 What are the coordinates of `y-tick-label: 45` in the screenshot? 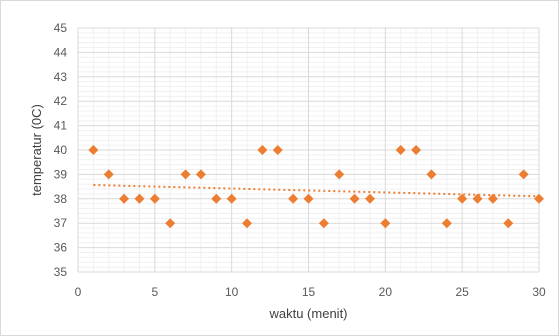 It's located at (61, 28).